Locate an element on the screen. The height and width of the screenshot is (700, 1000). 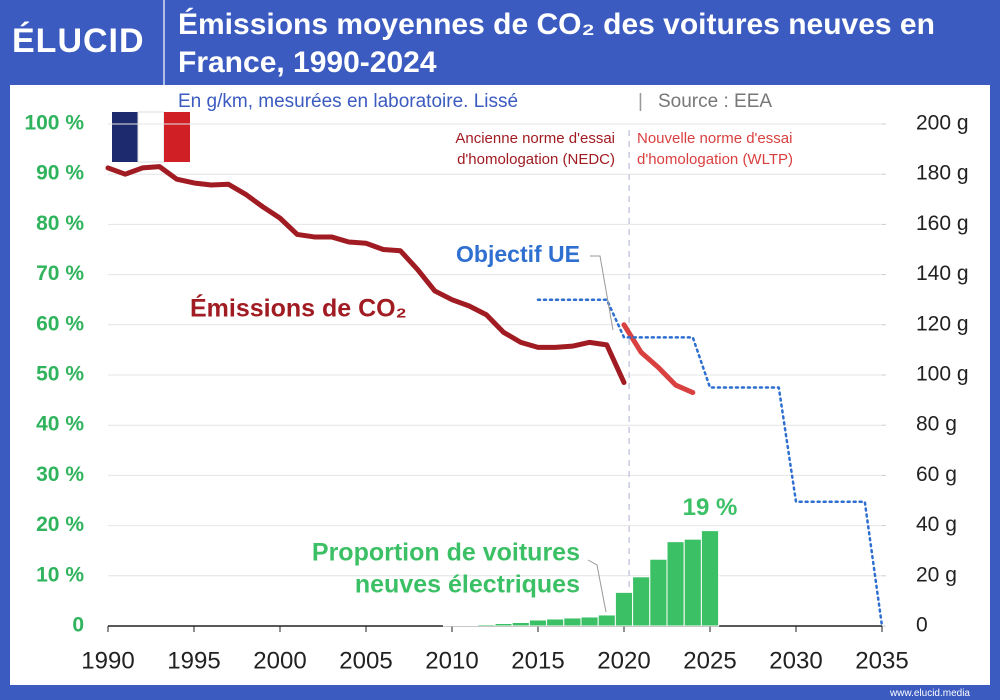
y2-tick-label: 60 g is located at coordinates (936, 474).